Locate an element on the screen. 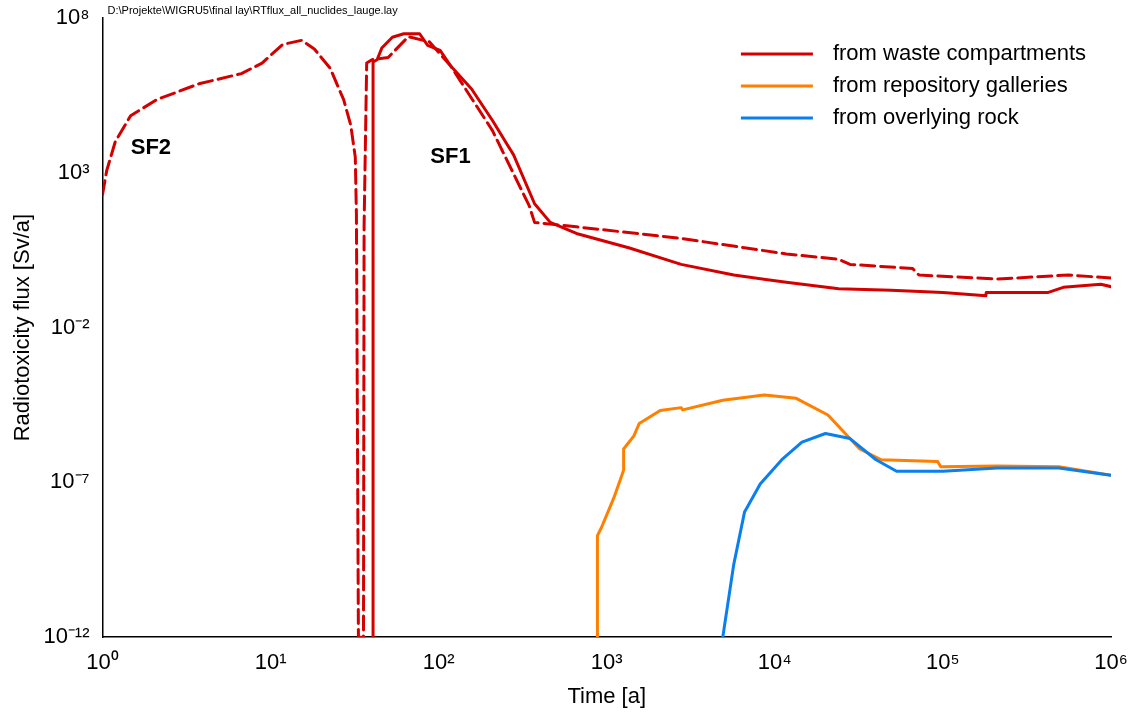 This screenshot has height=718, width=1139. text: D:\Projekte\WIGRU5\final lay\RTflux_all_nuclides_lauge.lay is located at coordinates (253, 9).